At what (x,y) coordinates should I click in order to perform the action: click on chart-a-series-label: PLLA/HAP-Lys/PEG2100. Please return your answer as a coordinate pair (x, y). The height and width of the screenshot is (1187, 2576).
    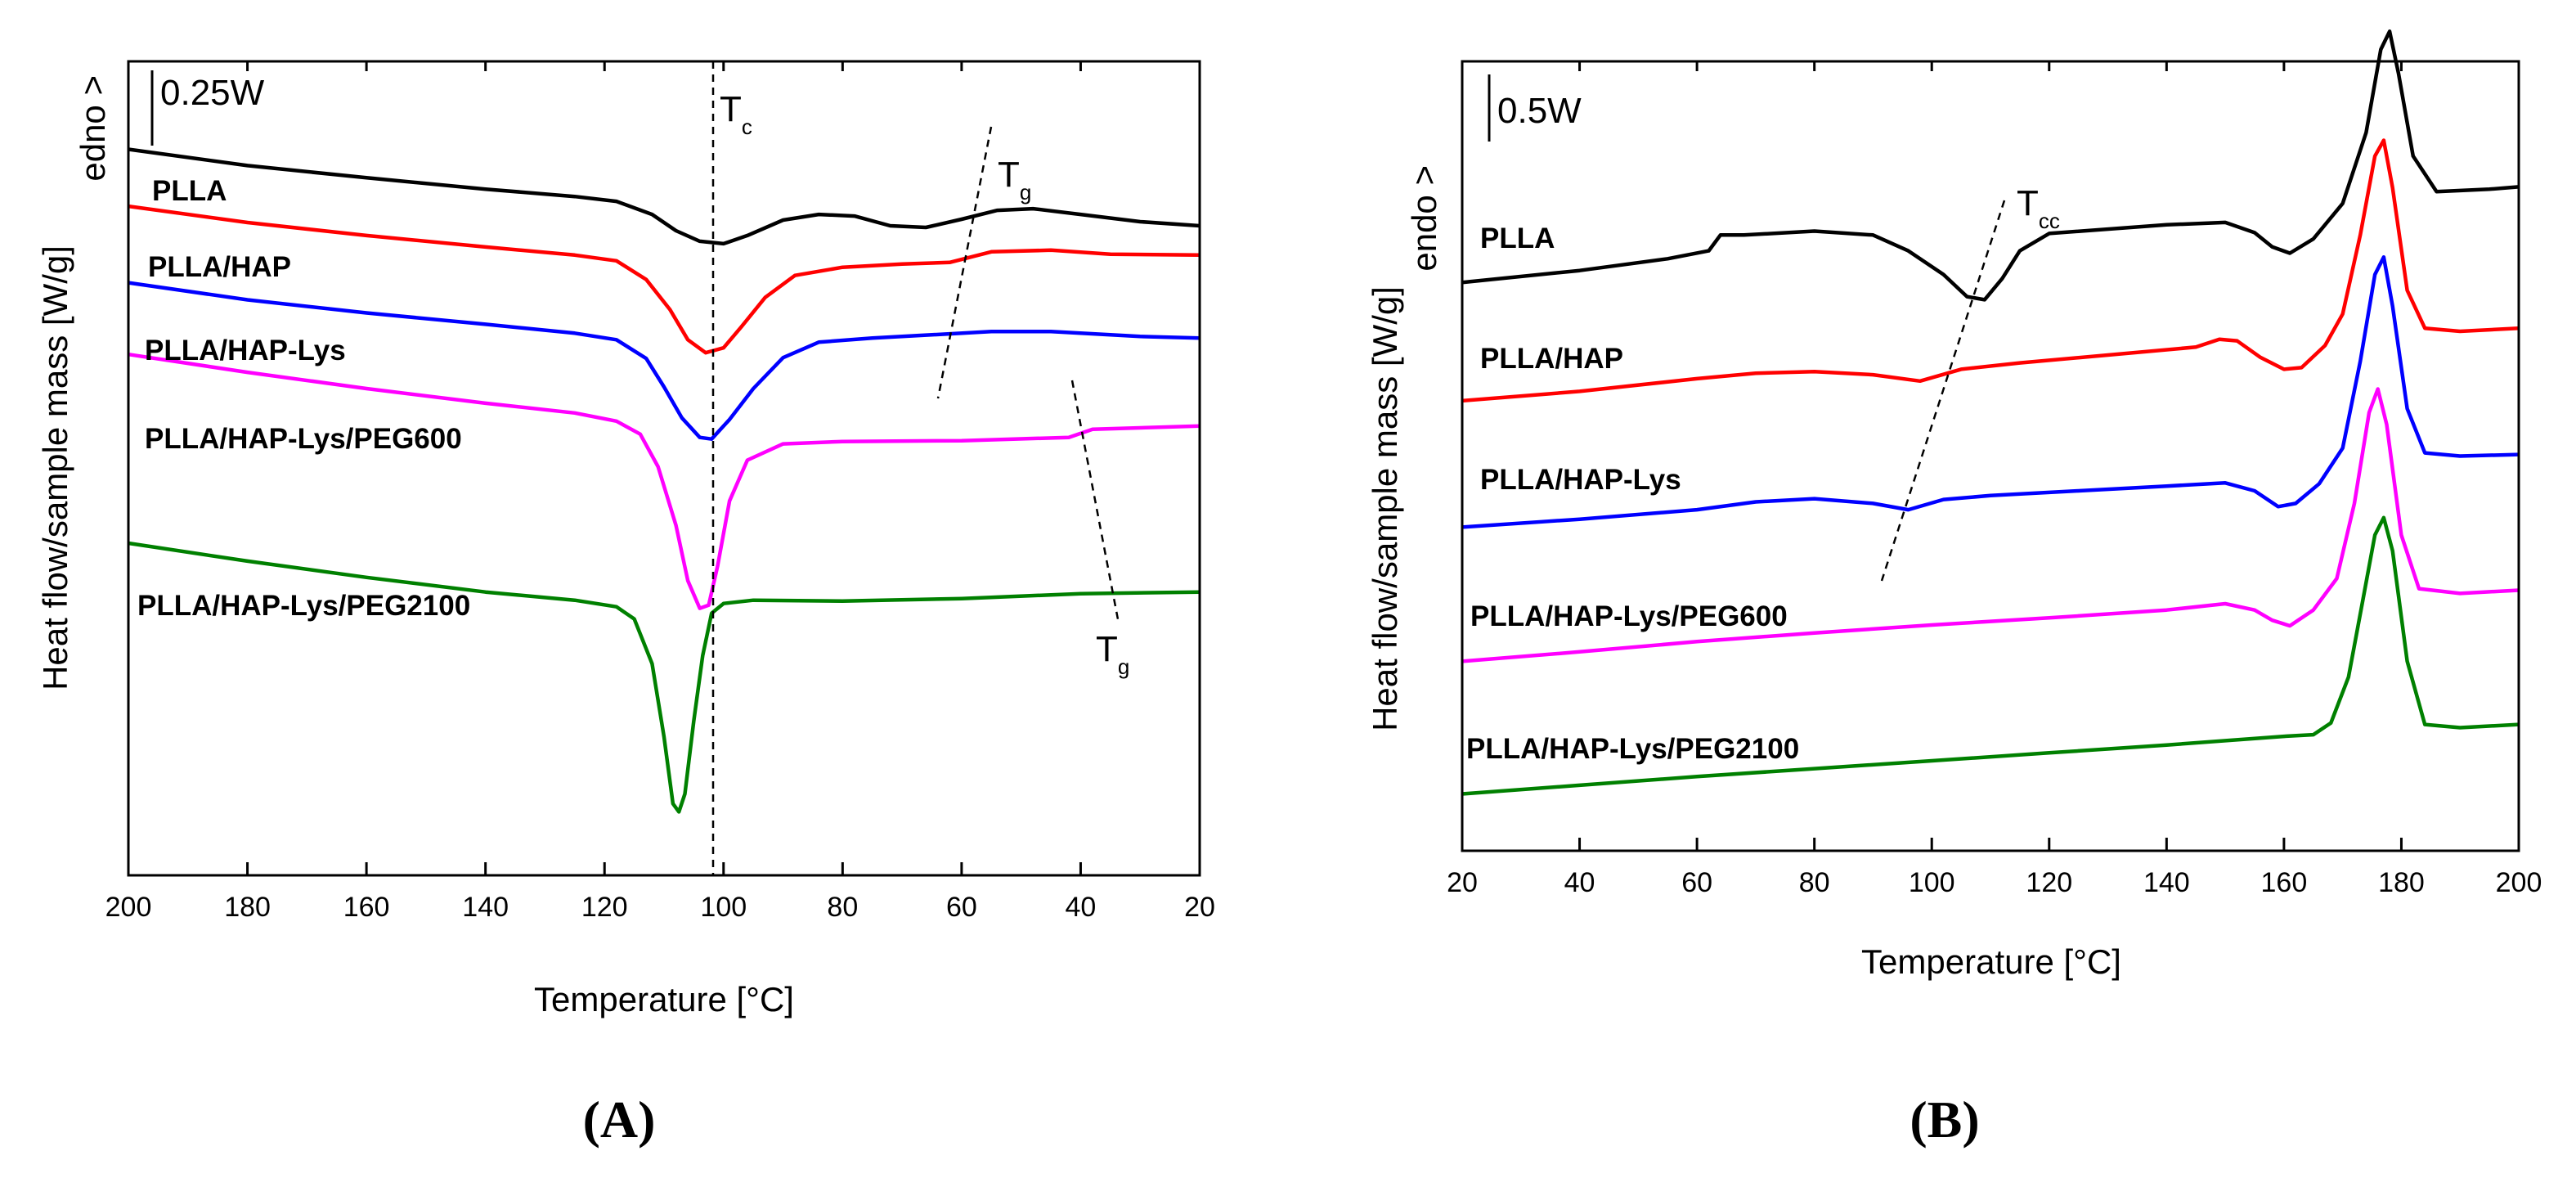
    Looking at the image, I should click on (304, 606).